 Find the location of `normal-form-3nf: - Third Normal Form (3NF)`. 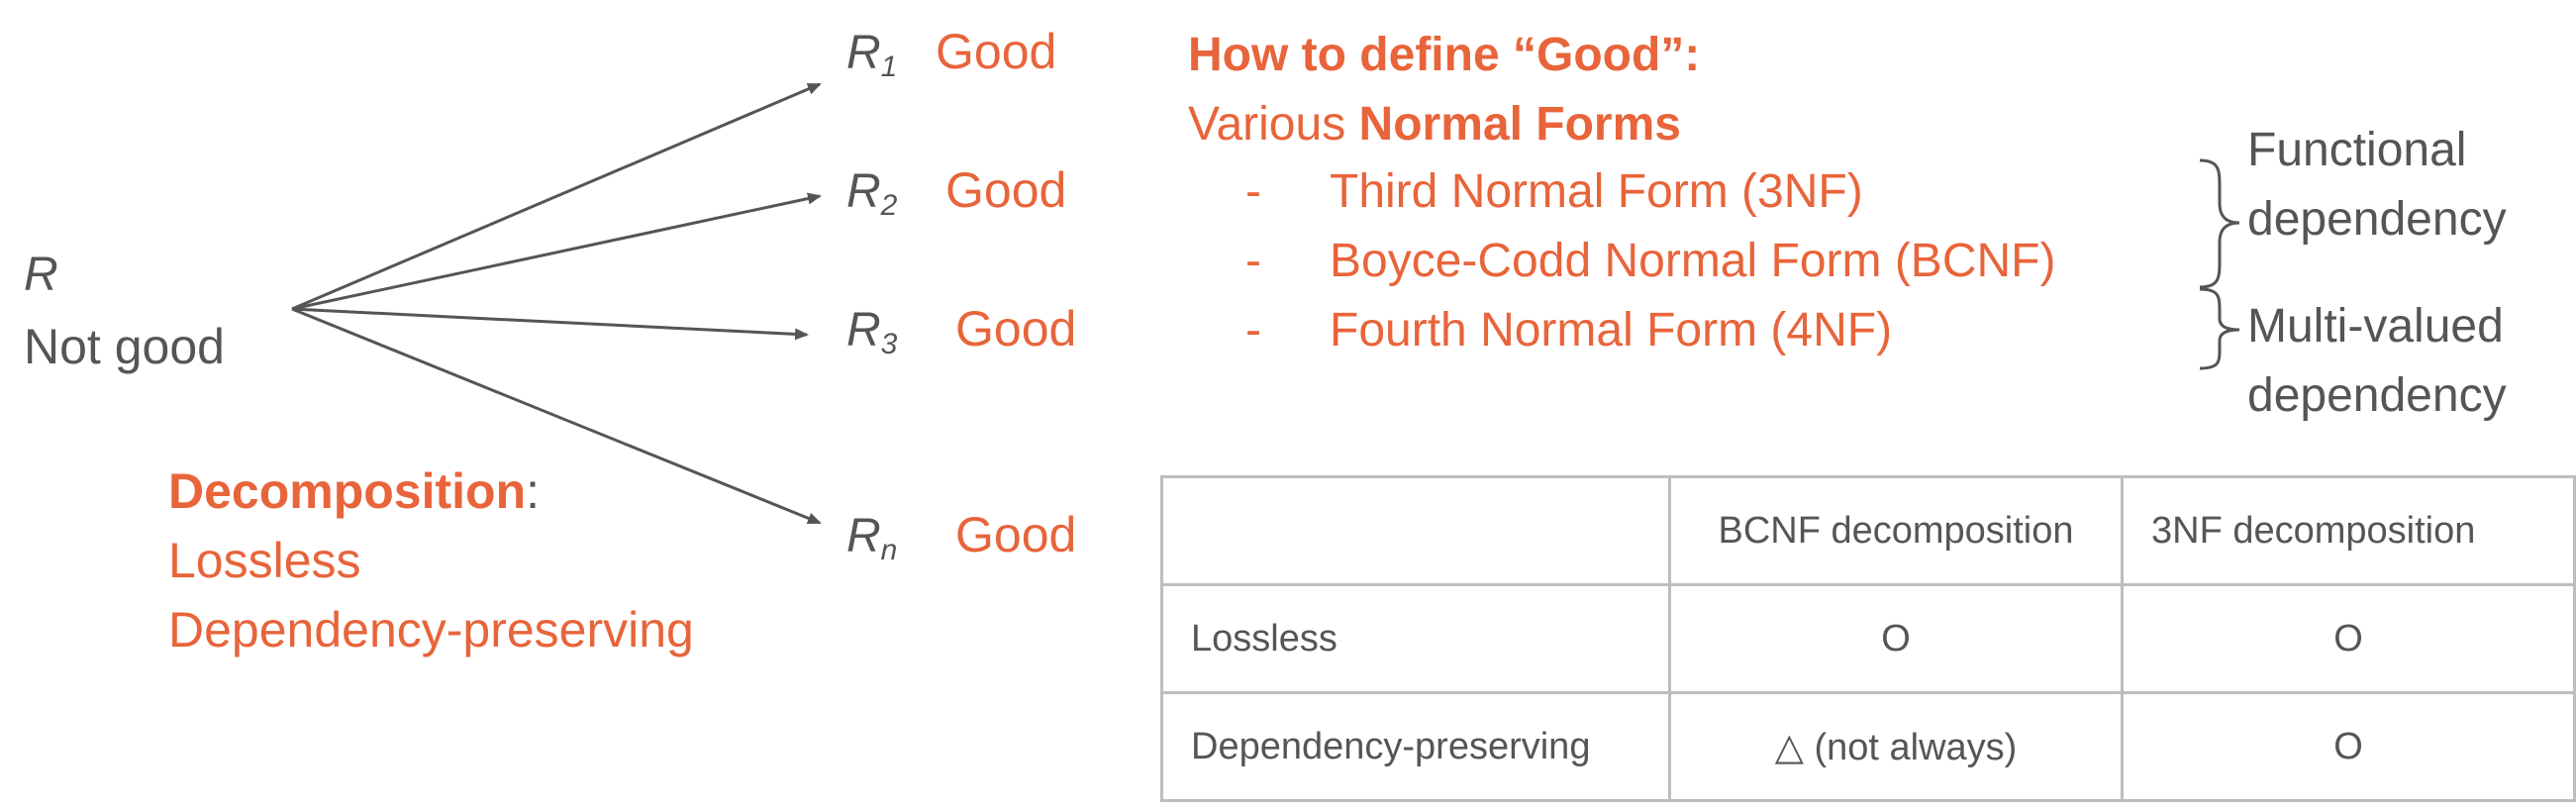

normal-form-3nf: - Third Normal Form (3NF) is located at coordinates (1554, 191).